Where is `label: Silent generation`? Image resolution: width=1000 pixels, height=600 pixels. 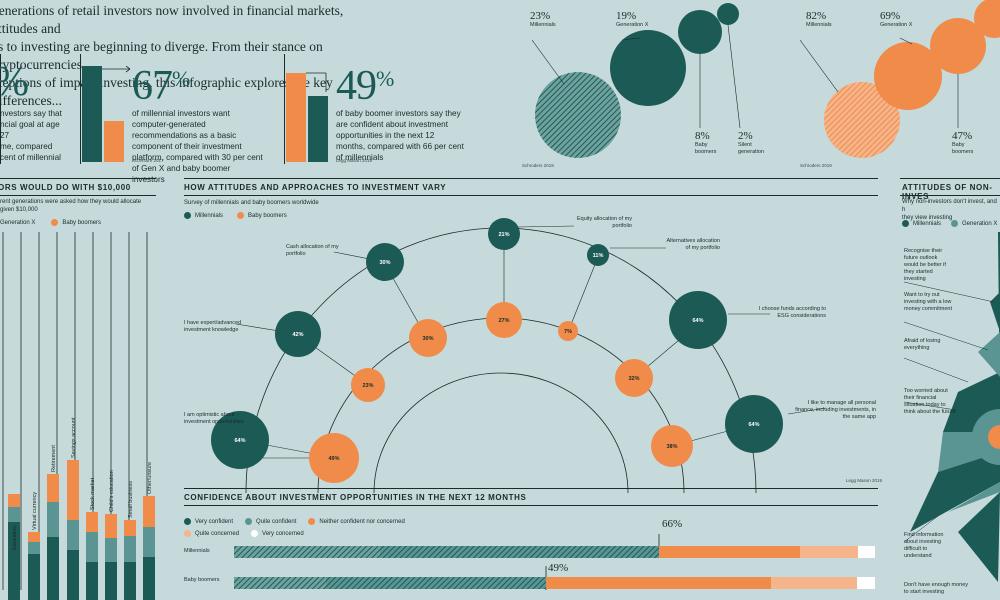
label: Silent generation is located at coordinates (751, 148).